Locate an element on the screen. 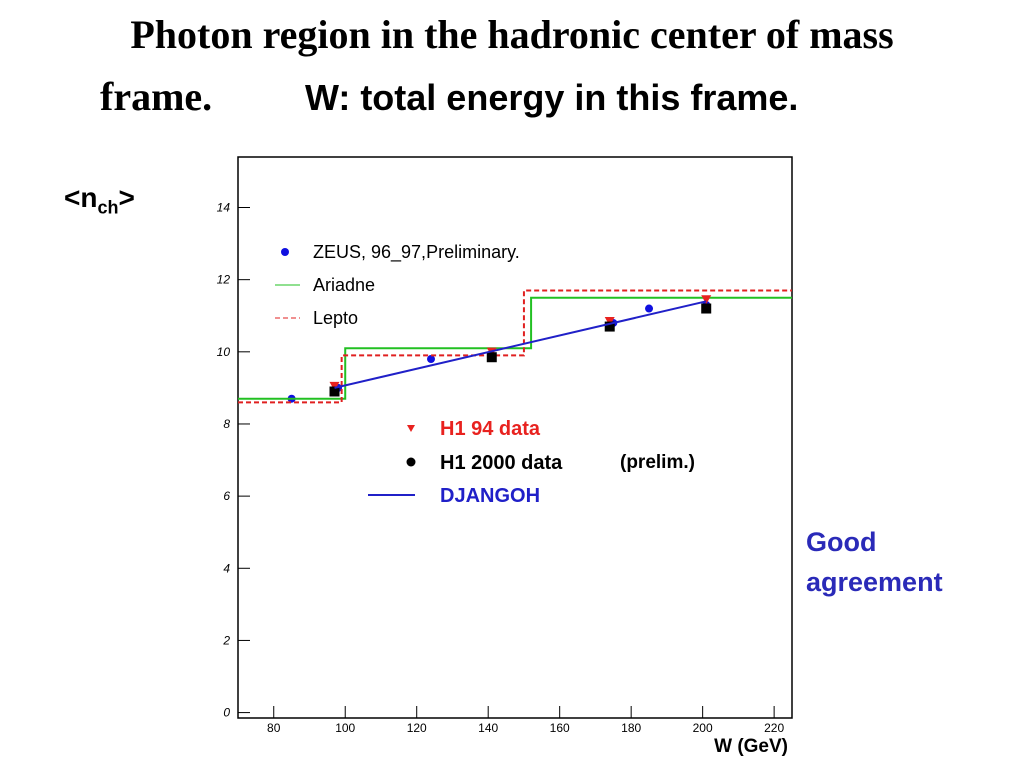  x-tick-label: 80 is located at coordinates (274, 728).